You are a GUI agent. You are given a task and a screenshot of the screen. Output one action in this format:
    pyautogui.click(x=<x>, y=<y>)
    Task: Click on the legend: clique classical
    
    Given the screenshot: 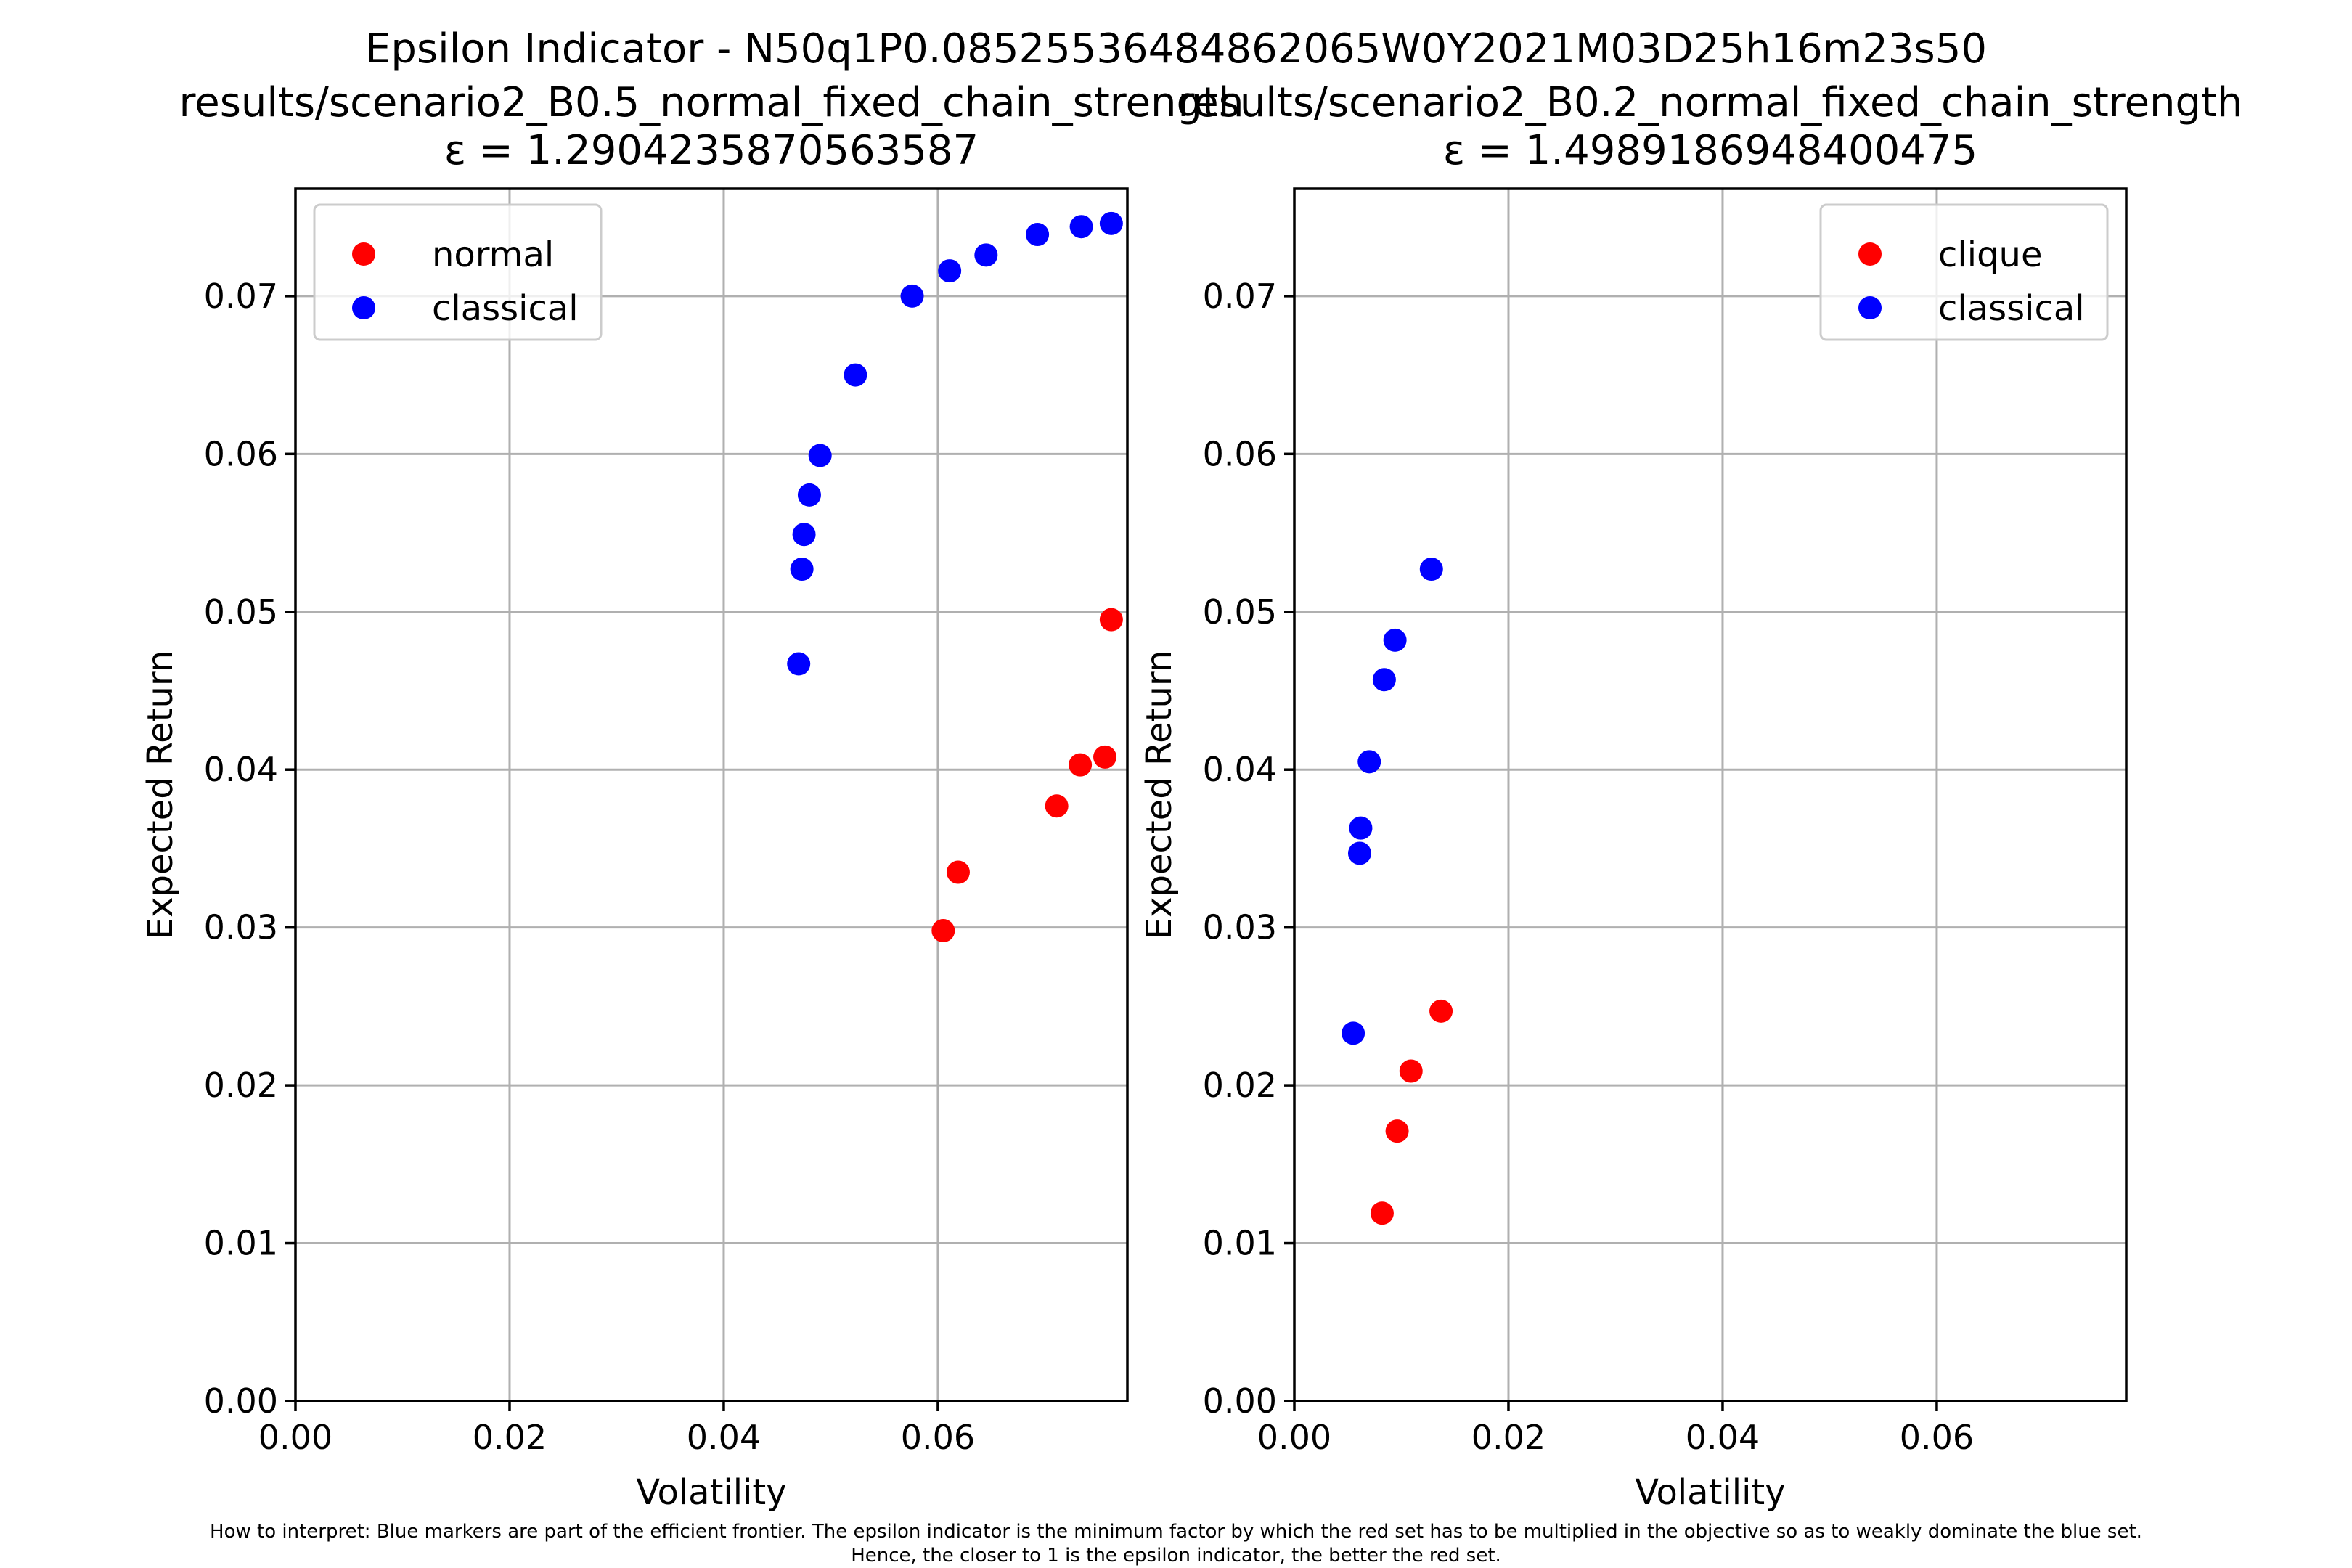 What is the action you would take?
    pyautogui.click(x=1964, y=272)
    